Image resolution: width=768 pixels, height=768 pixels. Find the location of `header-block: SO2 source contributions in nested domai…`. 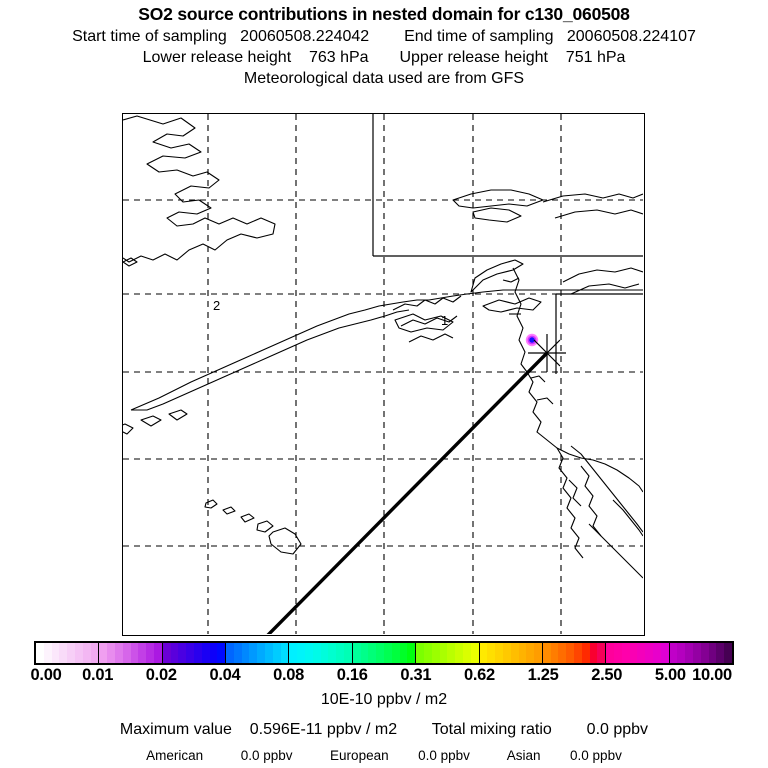

header-block: SO2 source contributions in nested domai… is located at coordinates (384, 44).